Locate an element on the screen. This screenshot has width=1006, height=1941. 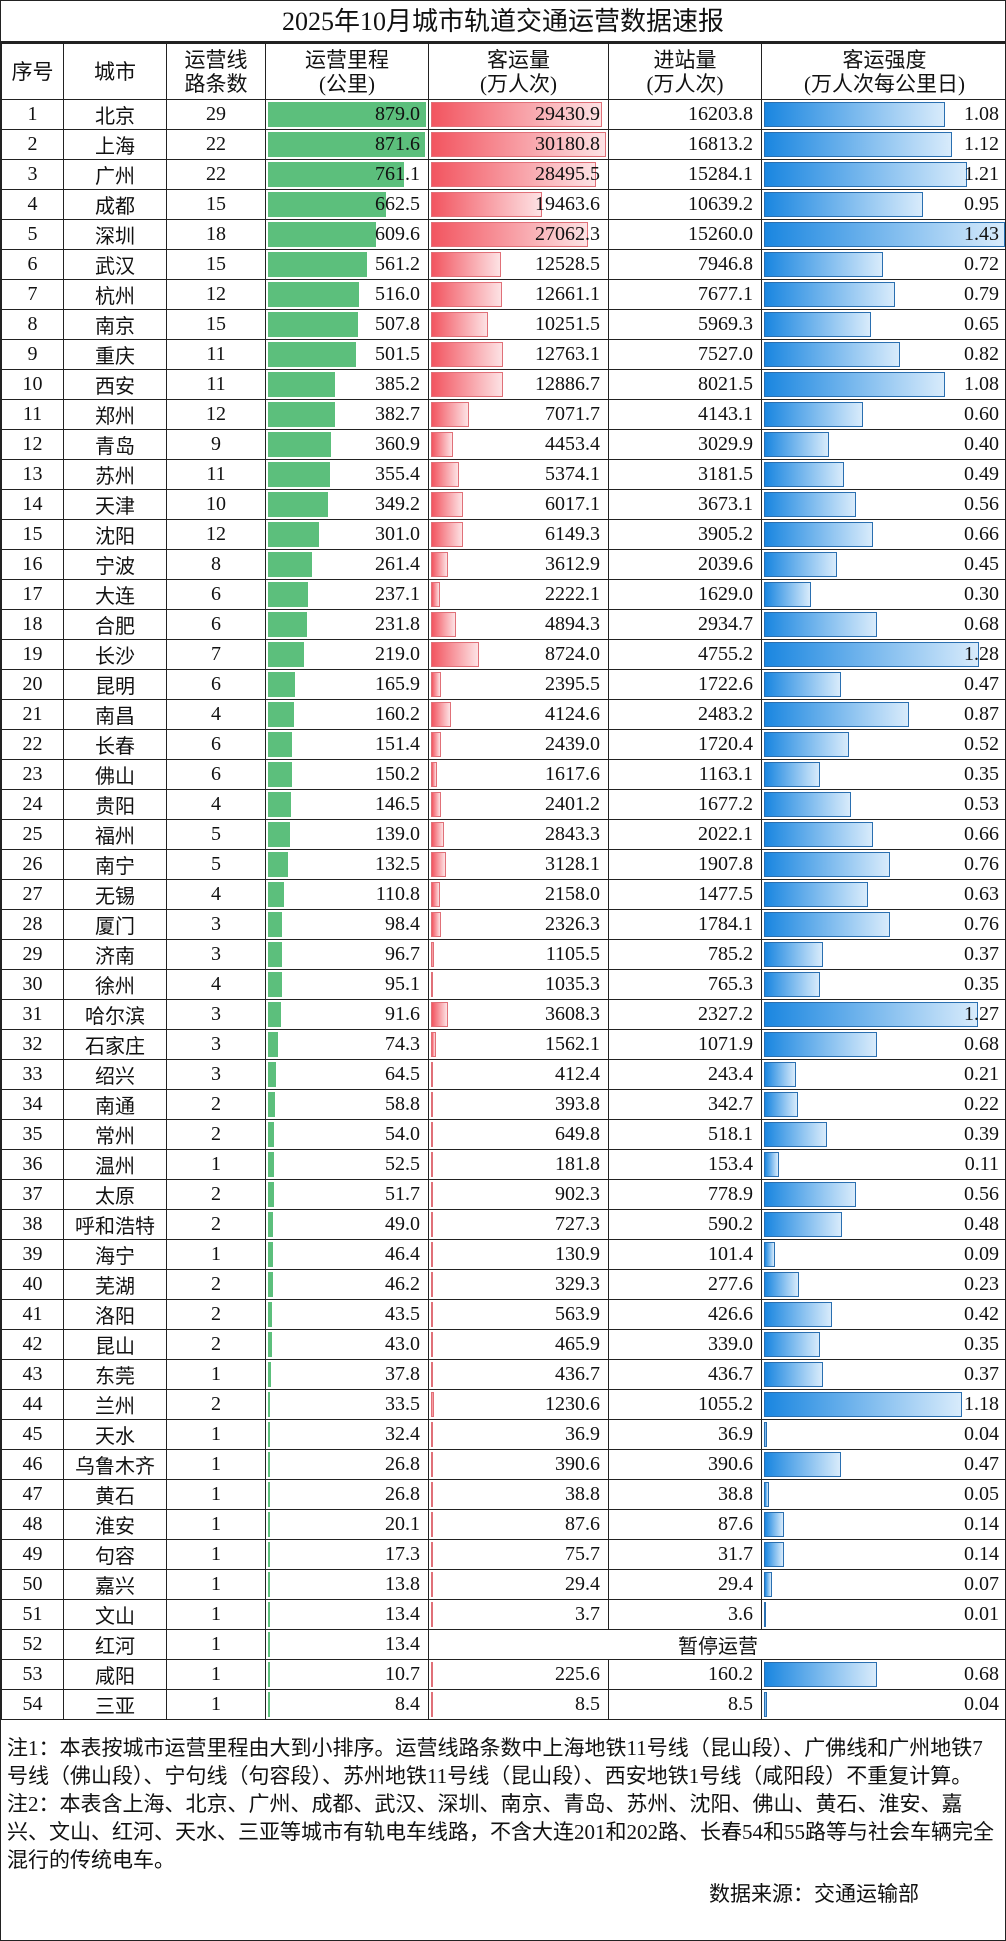
lines-value: 3 is located at coordinates (216, 954).